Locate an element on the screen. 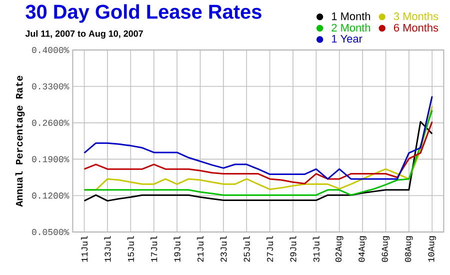 Image resolution: width=450 pixels, height=275 pixels. legend-label: 3 Months is located at coordinates (416, 16).